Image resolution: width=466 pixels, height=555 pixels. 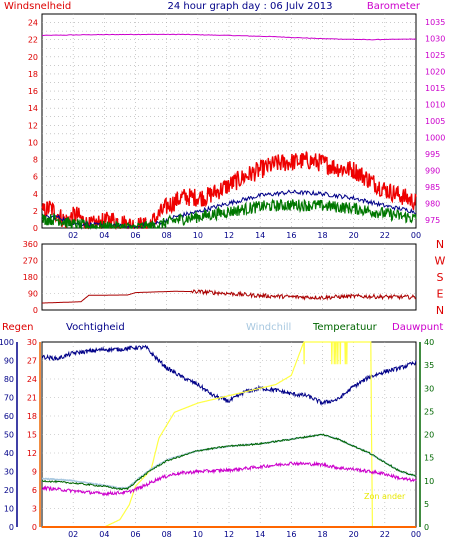 I want to click on temp-y-tick: 10, so click(x=429, y=481).